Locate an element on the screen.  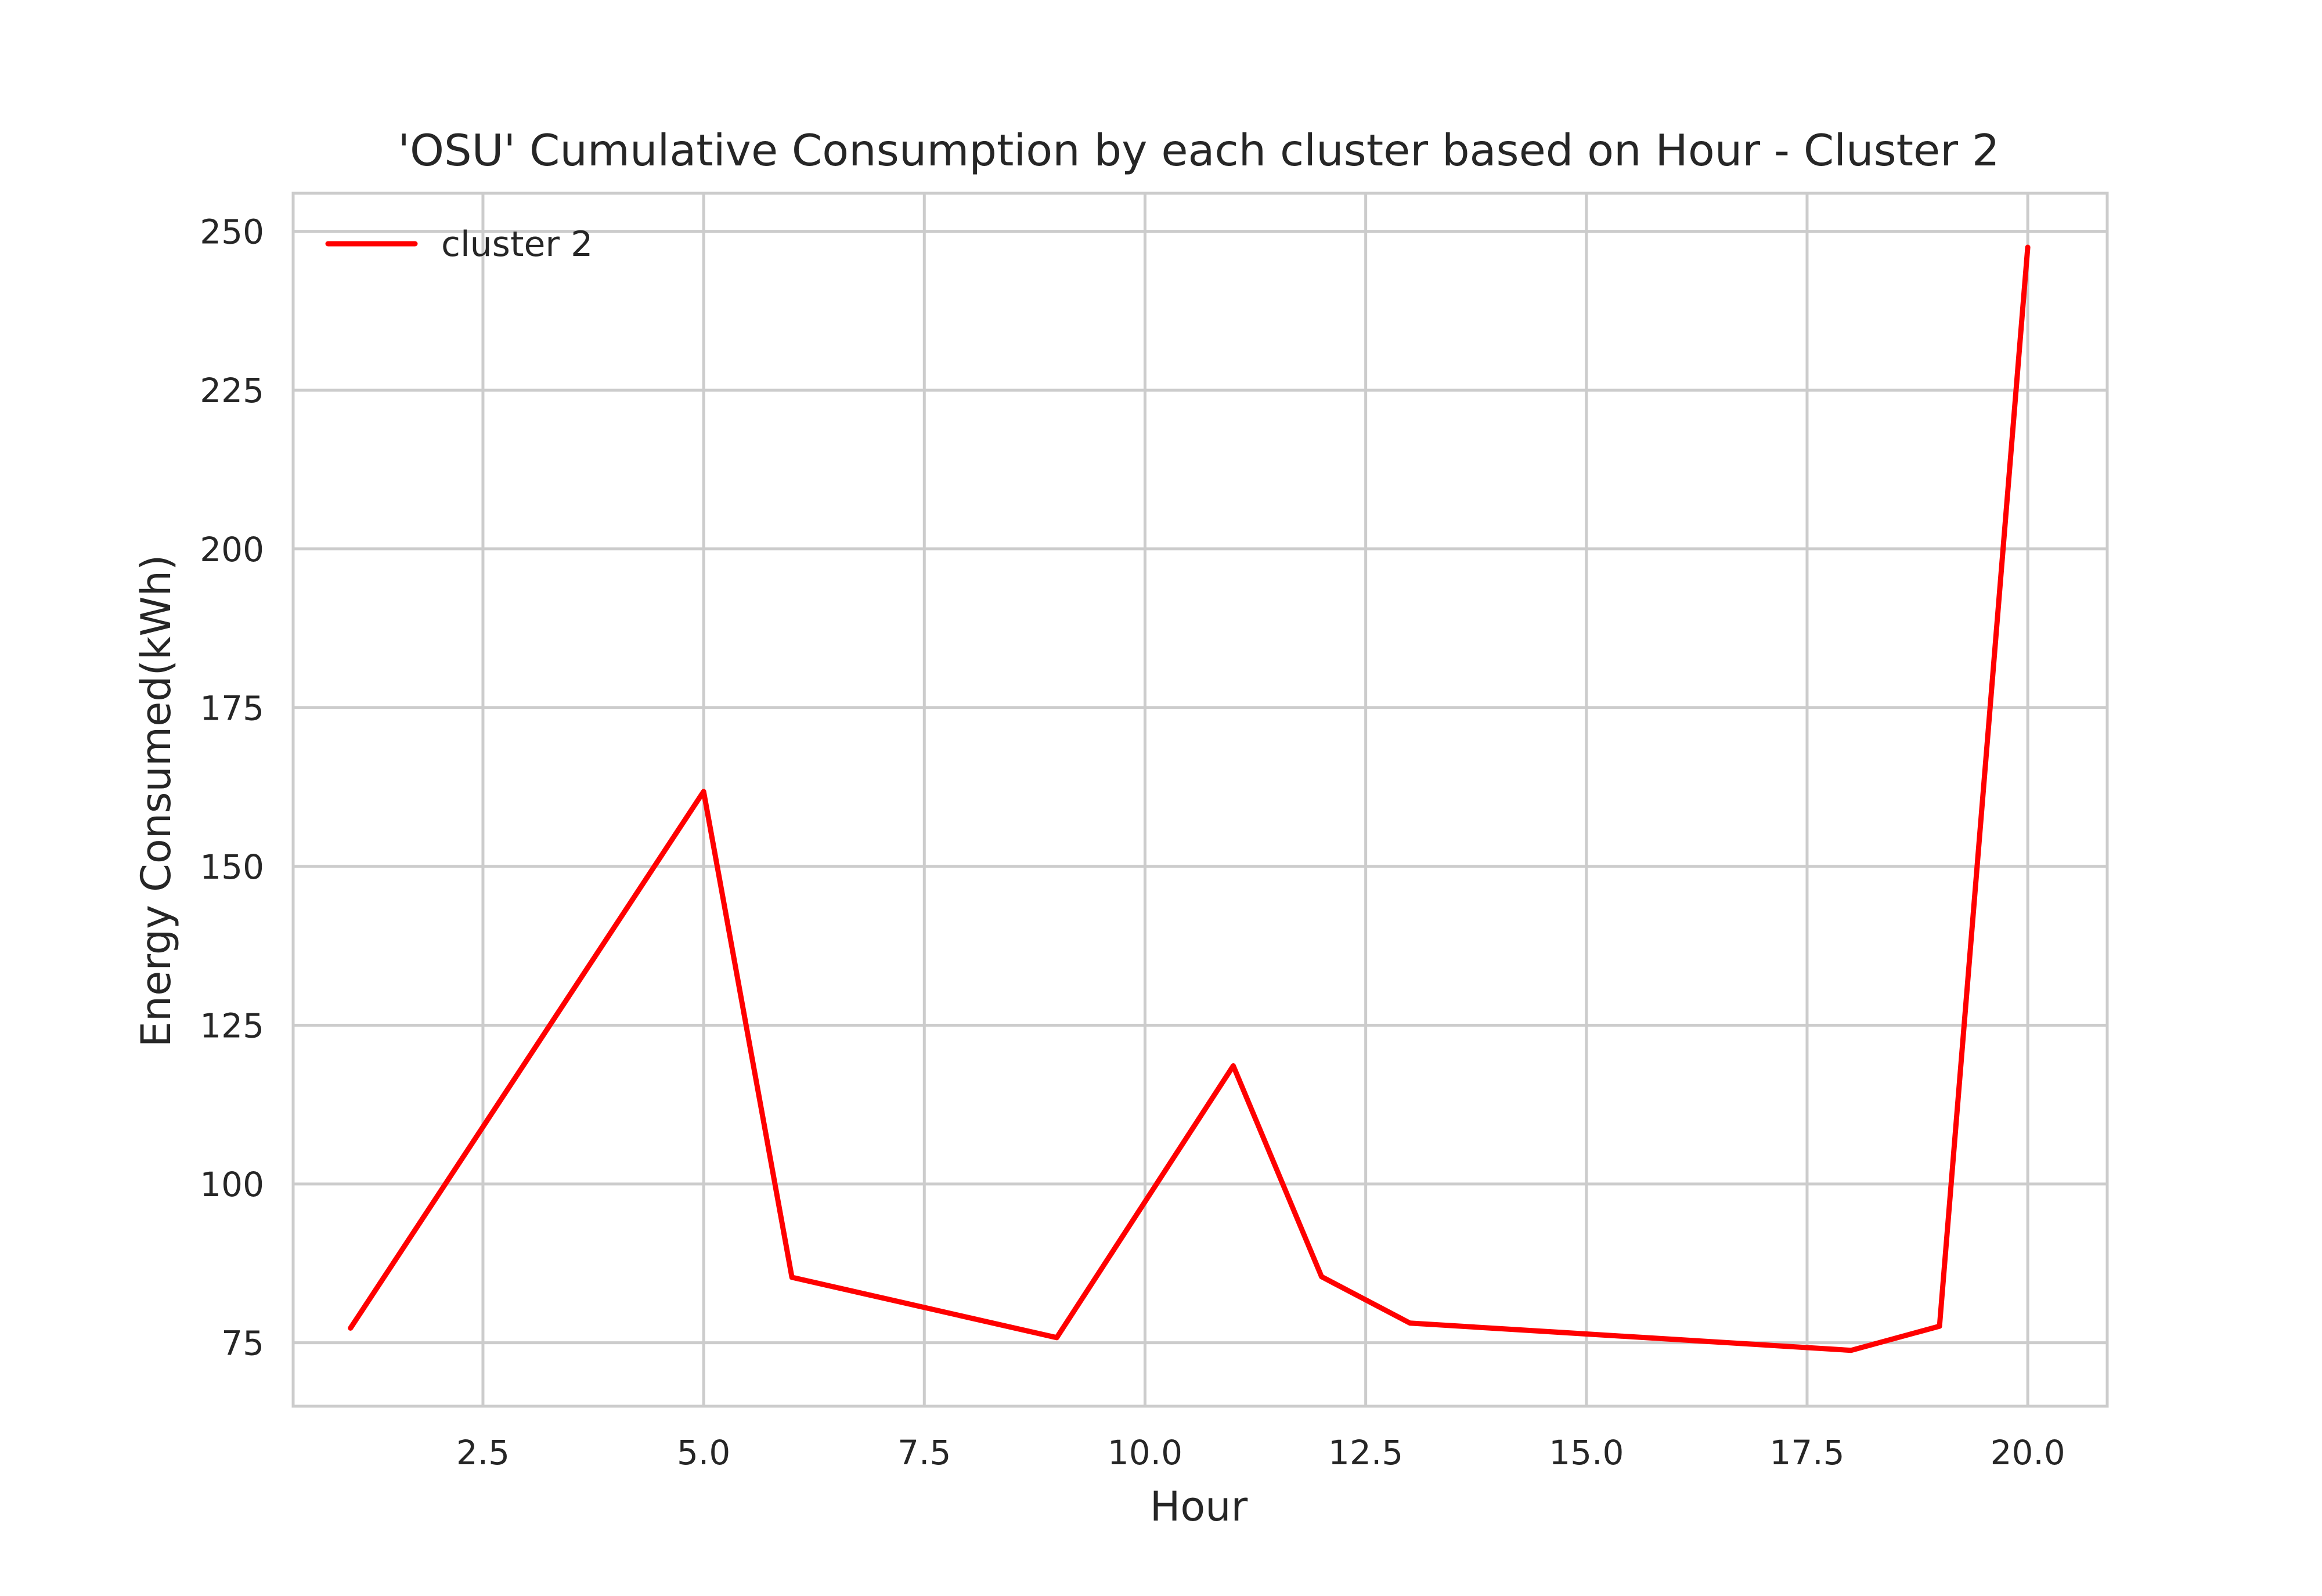
y-tick-label: 175 is located at coordinates (232, 708).